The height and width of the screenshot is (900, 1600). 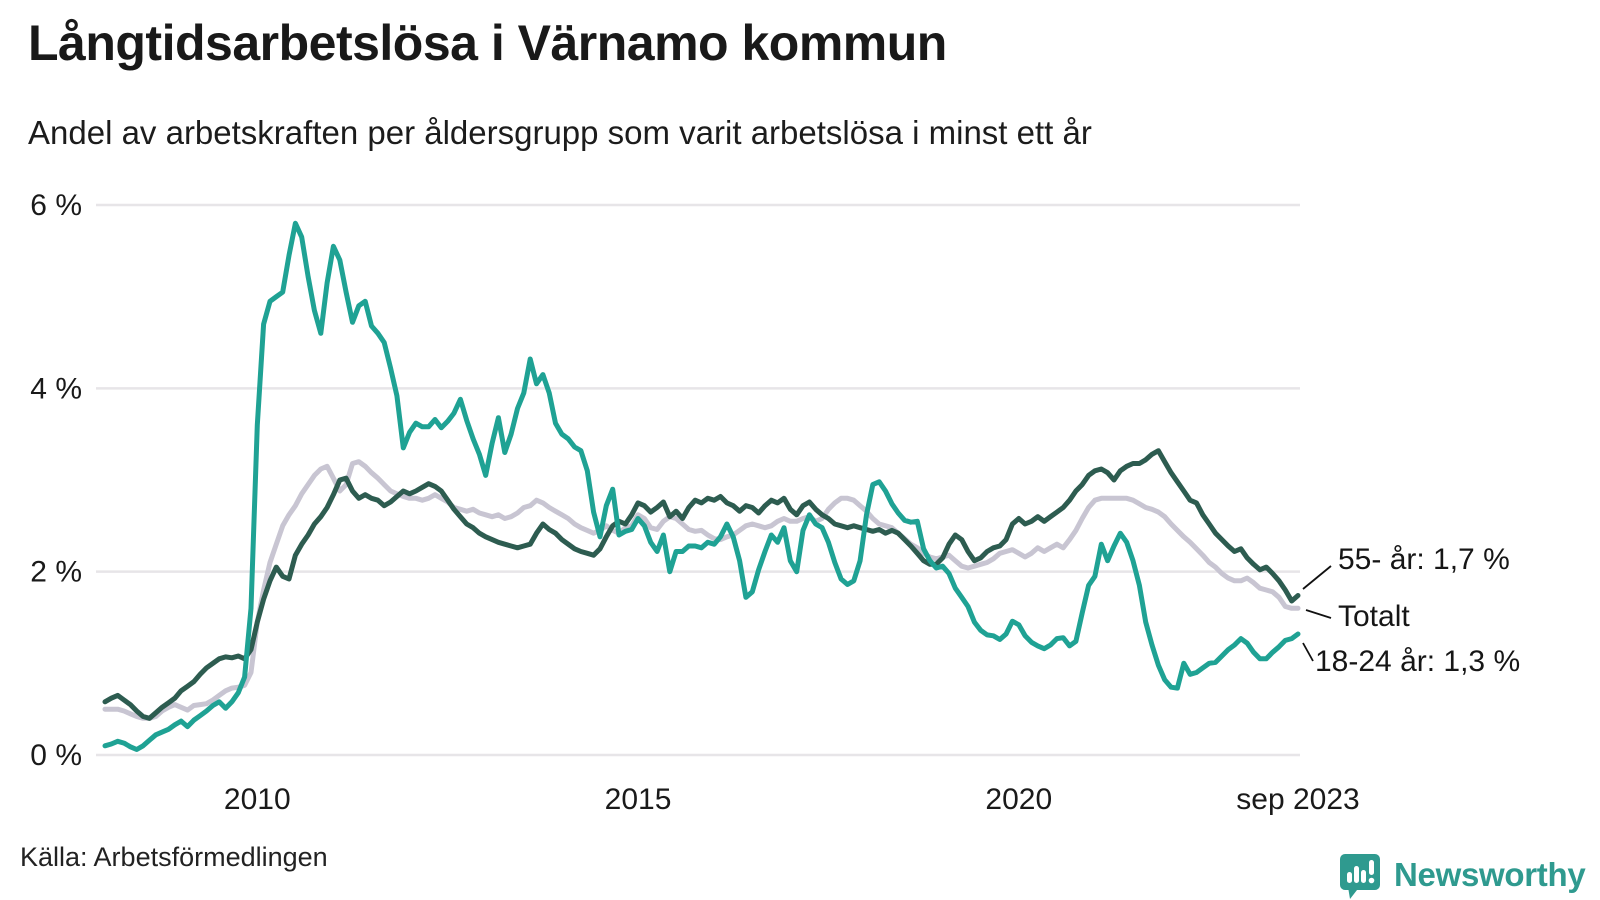 What do you see at coordinates (56, 205) in the screenshot?
I see `y-axis-tick-label: 6 %` at bounding box center [56, 205].